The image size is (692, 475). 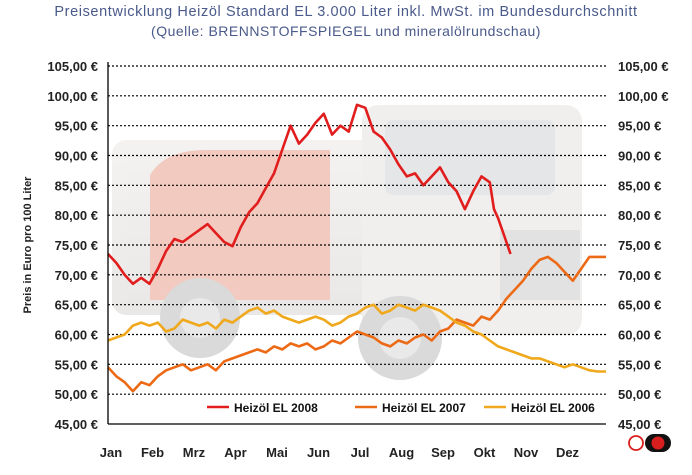 What do you see at coordinates (76, 364) in the screenshot?
I see `y-tick-label-left: 55,00 €` at bounding box center [76, 364].